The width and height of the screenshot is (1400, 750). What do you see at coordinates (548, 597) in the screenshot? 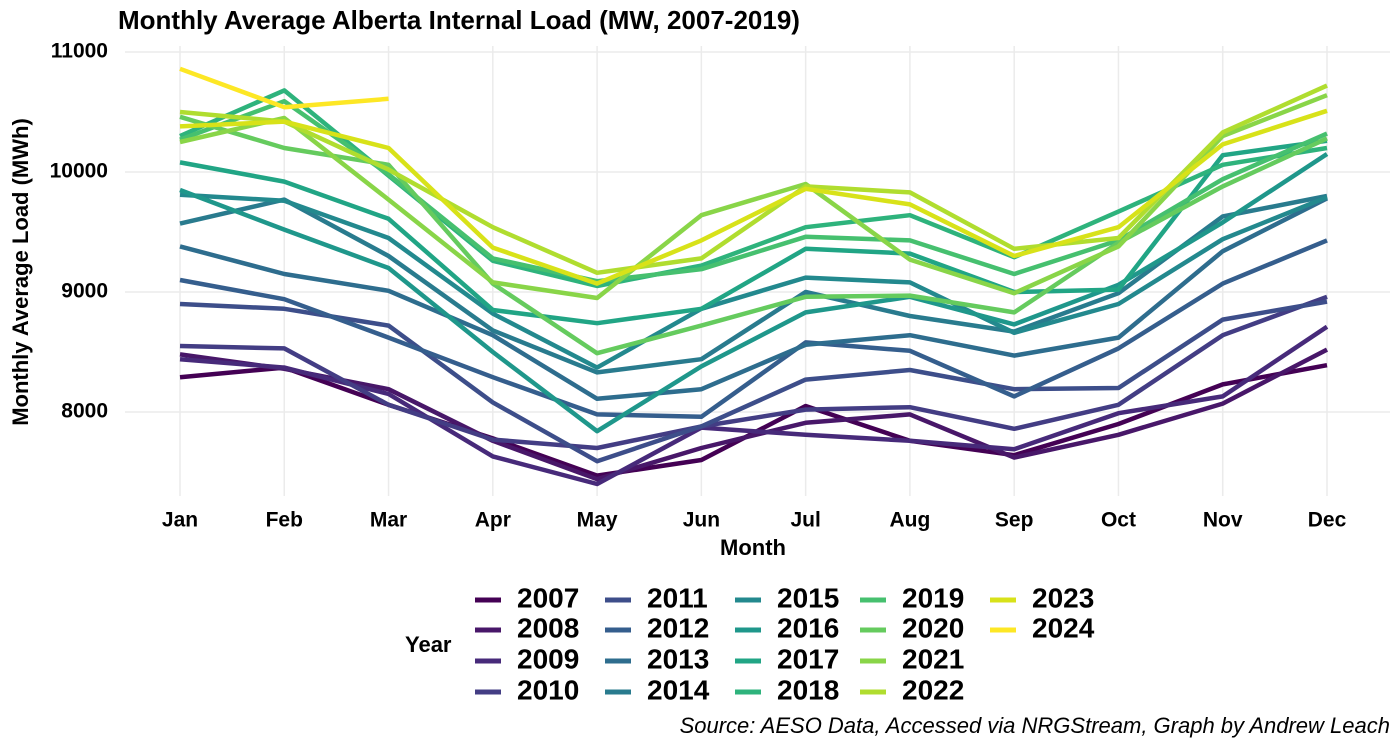
I see `legend-label: 2007` at bounding box center [548, 597].